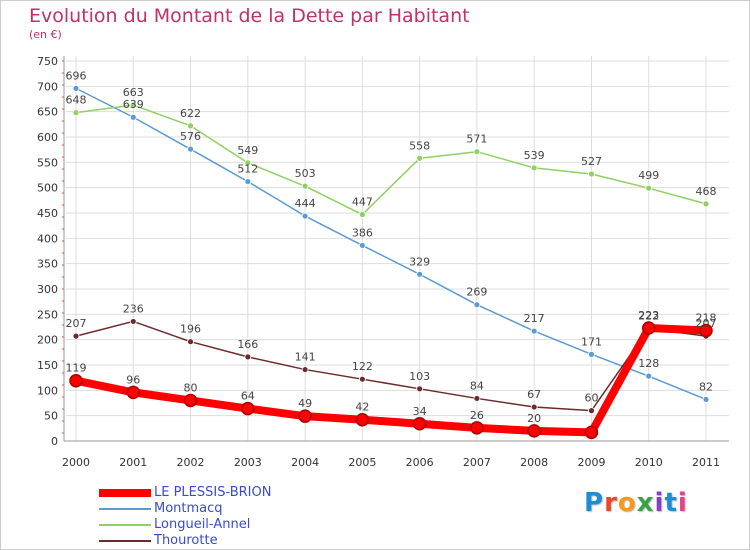  Describe the element at coordinates (305, 203) in the screenshot. I see `data-label: 444` at that location.